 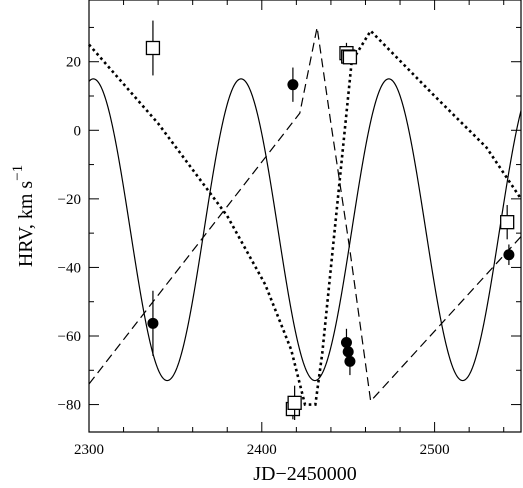 I want to click on y-tick-label: −80, so click(x=69, y=406).